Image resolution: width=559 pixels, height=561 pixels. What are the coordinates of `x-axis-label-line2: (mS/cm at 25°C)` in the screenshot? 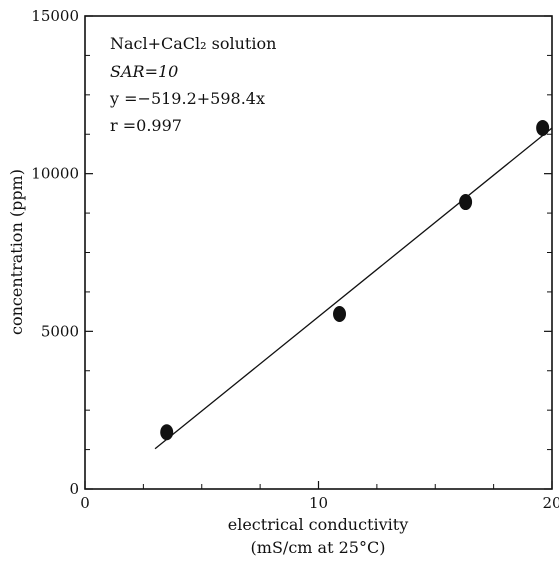 It's located at (318, 547).